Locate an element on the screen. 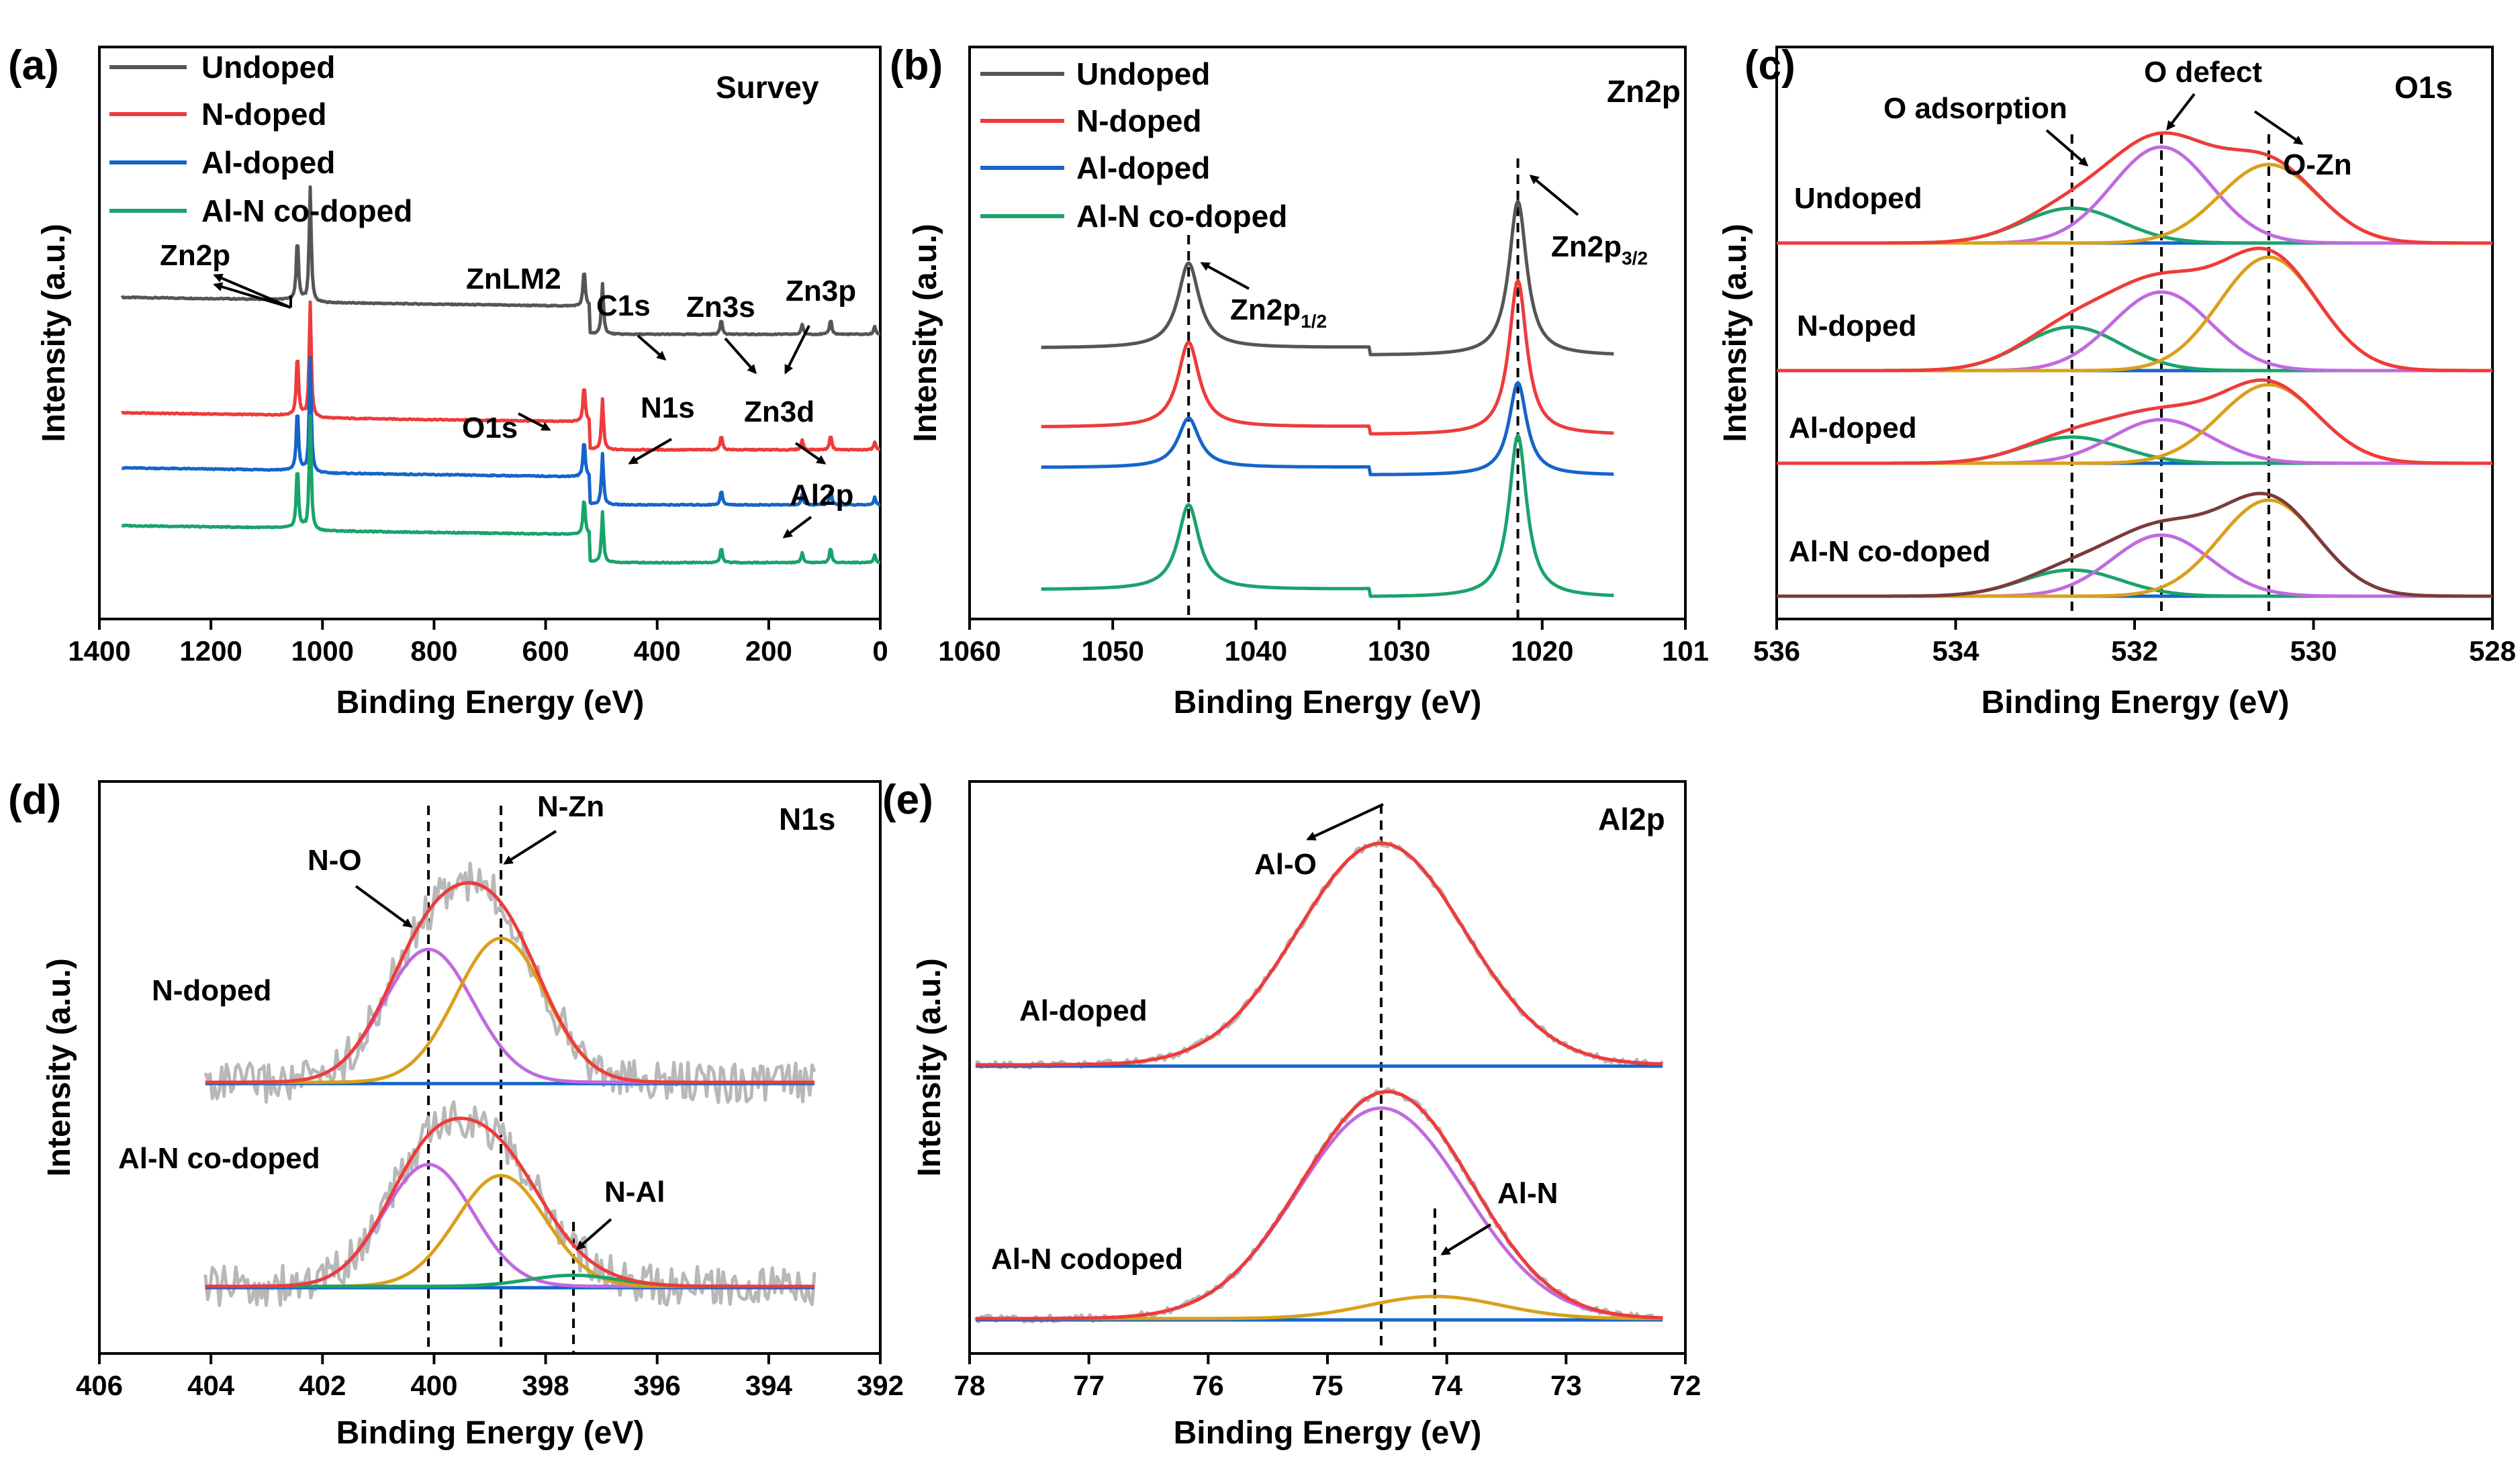 The height and width of the screenshot is (1475, 2520). x-tick-label: 1050 is located at coordinates (1112, 651).